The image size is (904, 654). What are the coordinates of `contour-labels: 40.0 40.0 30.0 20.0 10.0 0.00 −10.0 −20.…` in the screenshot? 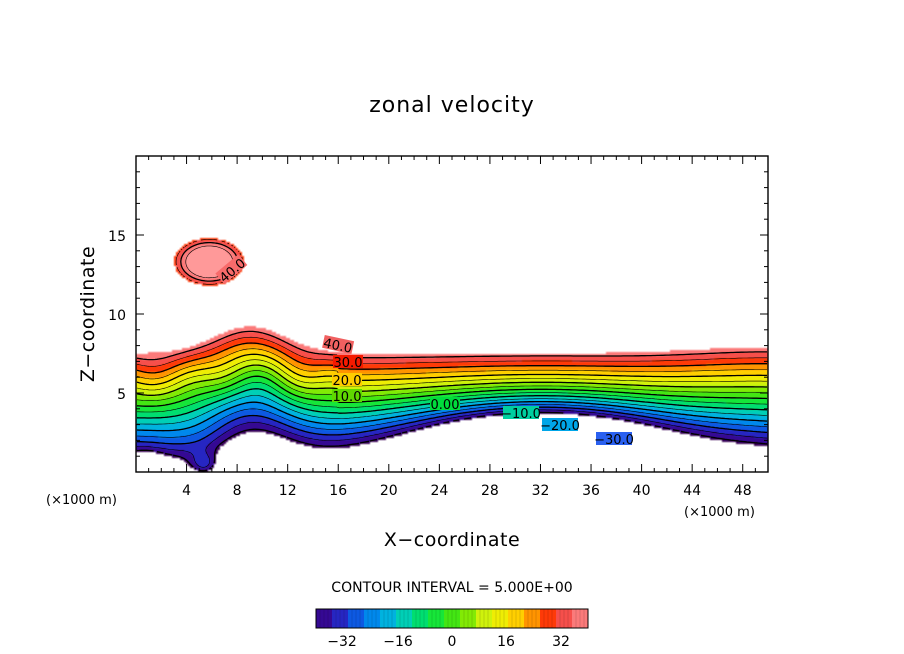 It's located at (424, 351).